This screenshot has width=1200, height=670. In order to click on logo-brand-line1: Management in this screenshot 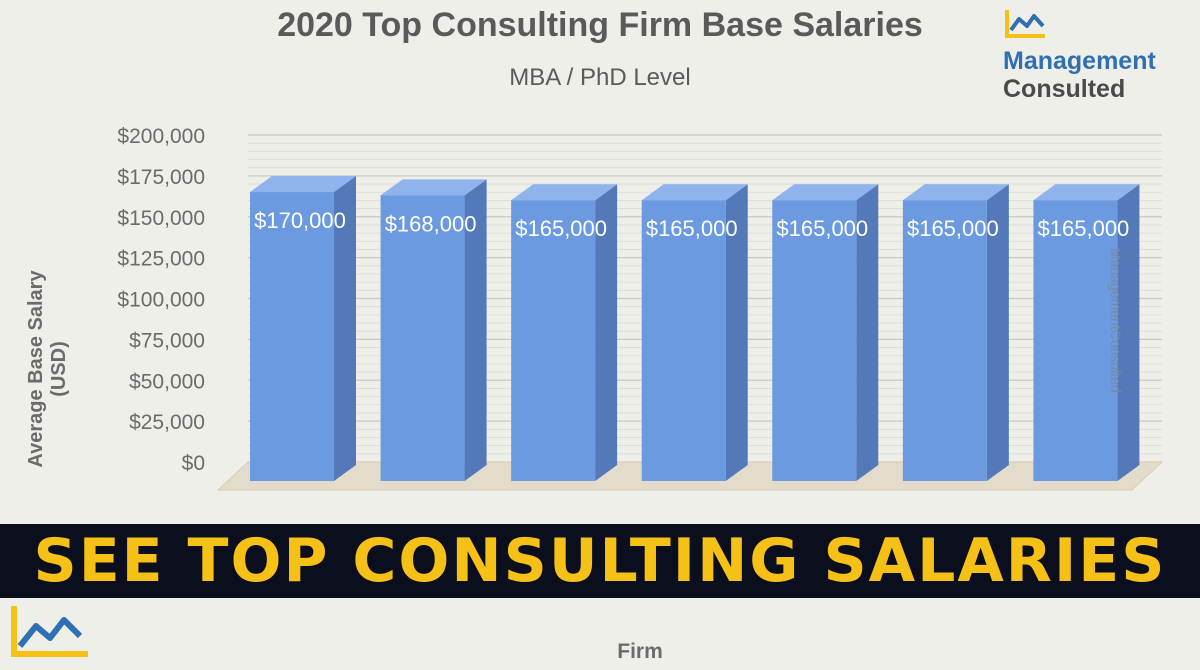, I will do `click(1079, 61)`.